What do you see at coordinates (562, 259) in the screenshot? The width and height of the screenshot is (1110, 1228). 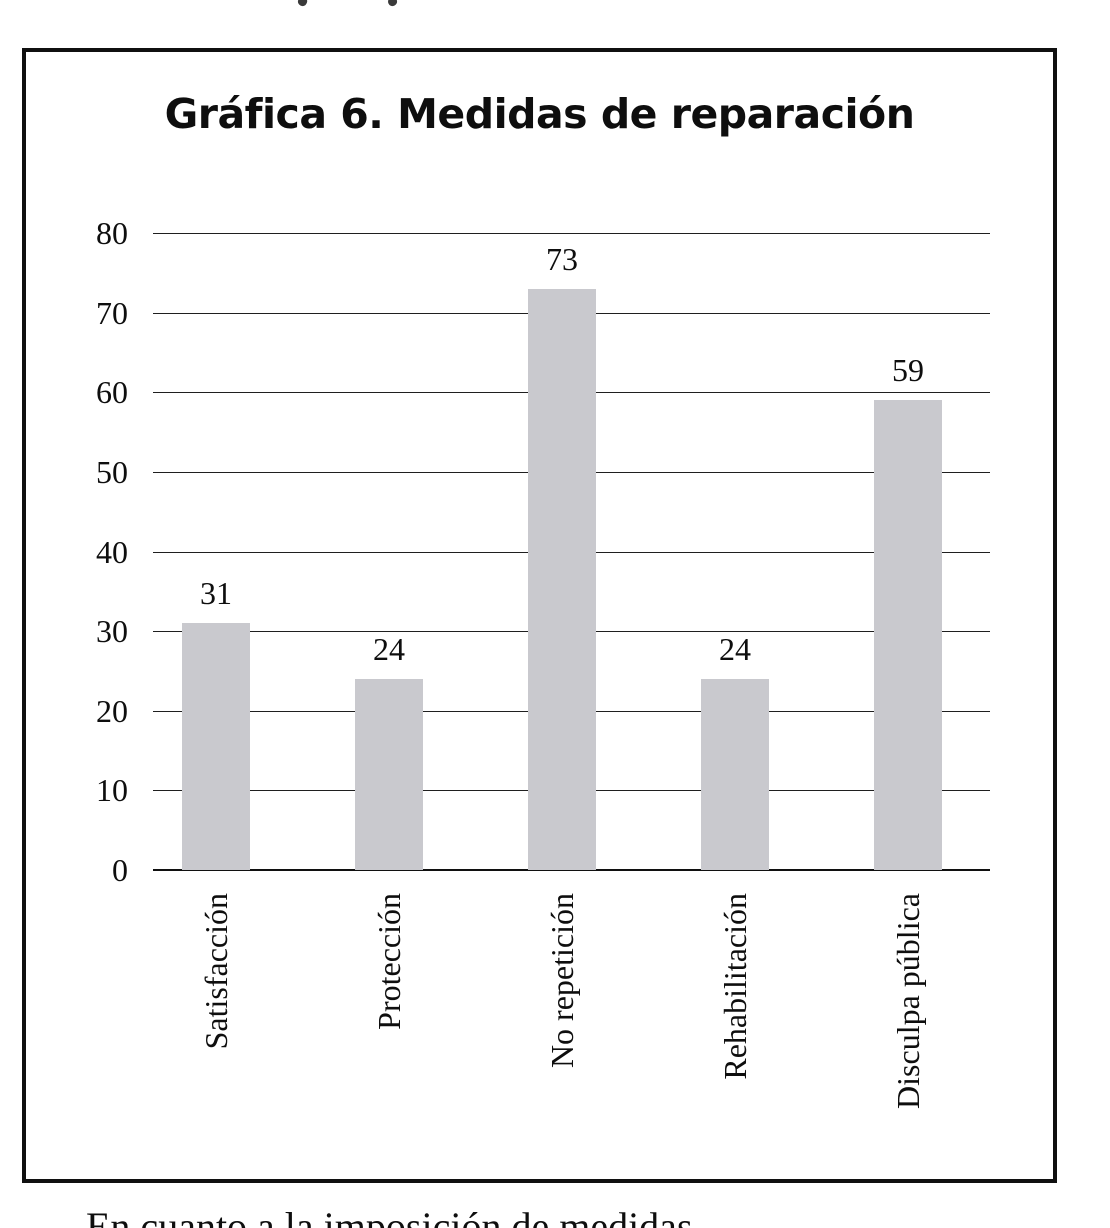 I see `bar-value-label-2: 73` at bounding box center [562, 259].